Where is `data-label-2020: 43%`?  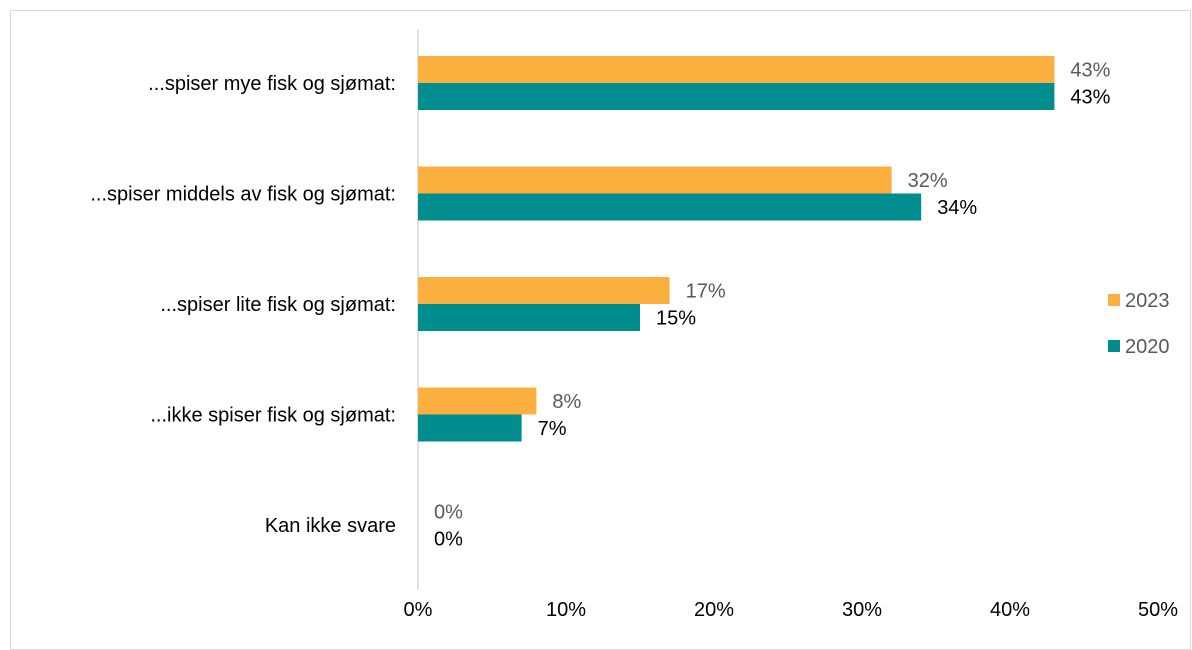 data-label-2020: 43% is located at coordinates (1090, 98).